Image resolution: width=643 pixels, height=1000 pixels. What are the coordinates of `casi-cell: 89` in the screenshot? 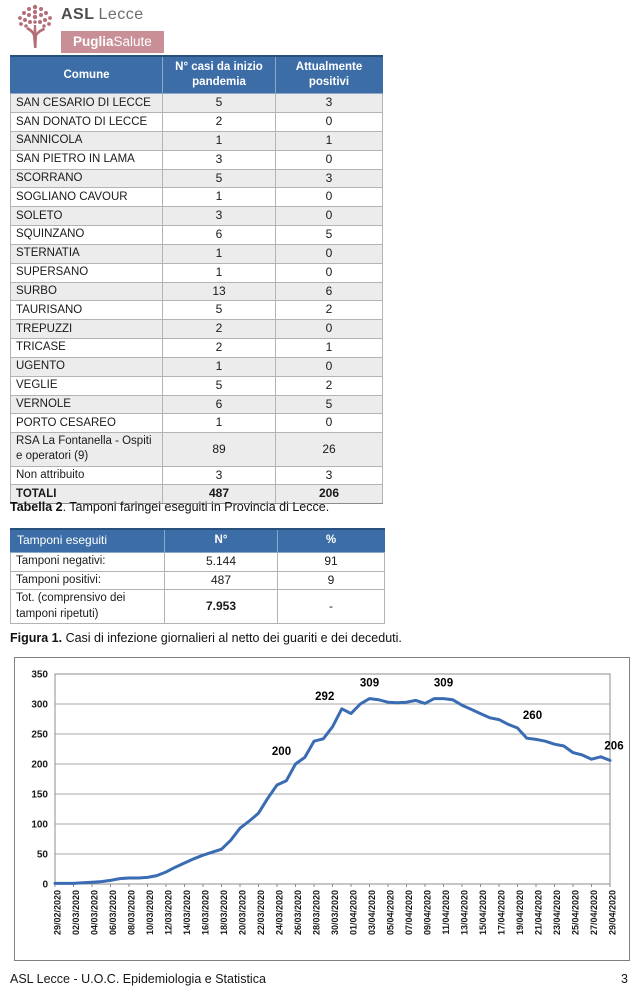 It's located at (219, 449).